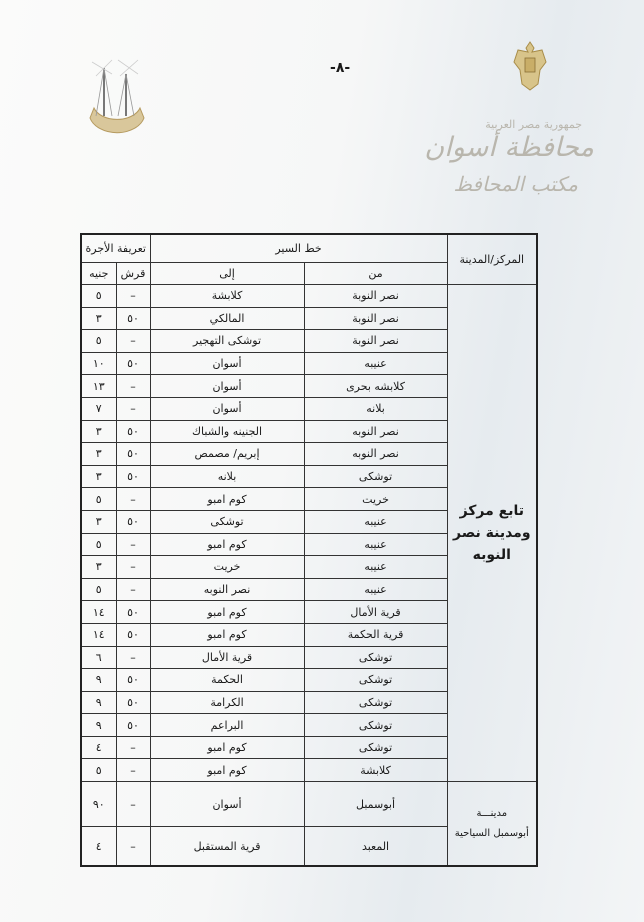  What do you see at coordinates (227, 657) in the screenshot?
I see `cell-to: قرية الأمال` at bounding box center [227, 657].